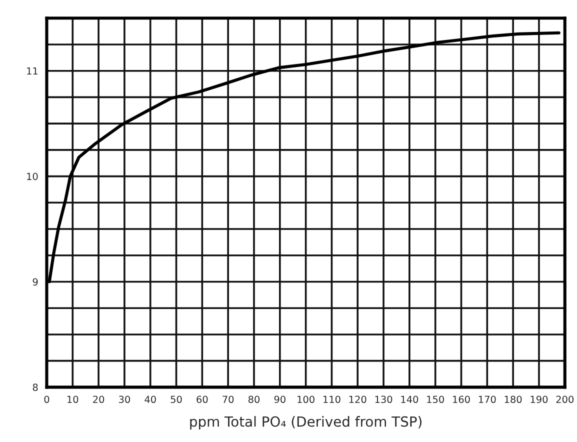 This screenshot has width=577, height=442. I want to click on x-tick-label: 70, so click(228, 400).